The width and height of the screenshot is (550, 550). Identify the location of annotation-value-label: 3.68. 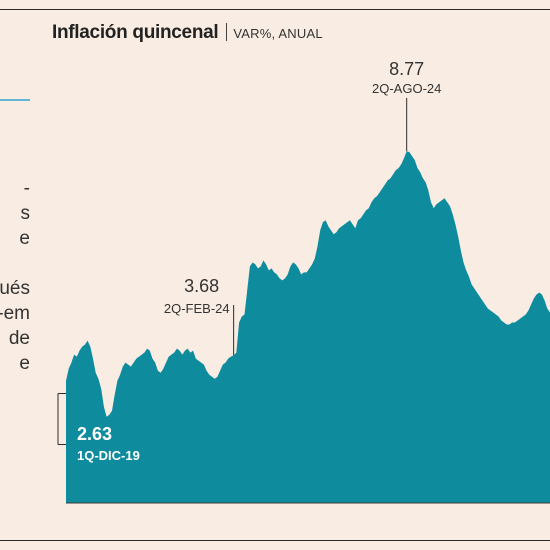
(201, 286).